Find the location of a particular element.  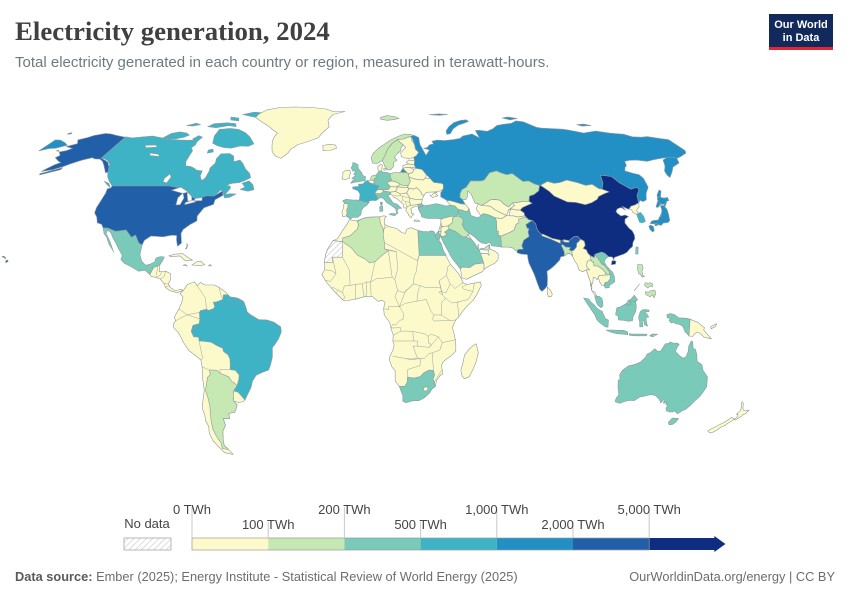

svg-text: 0 TWh is located at coordinates (192, 509).